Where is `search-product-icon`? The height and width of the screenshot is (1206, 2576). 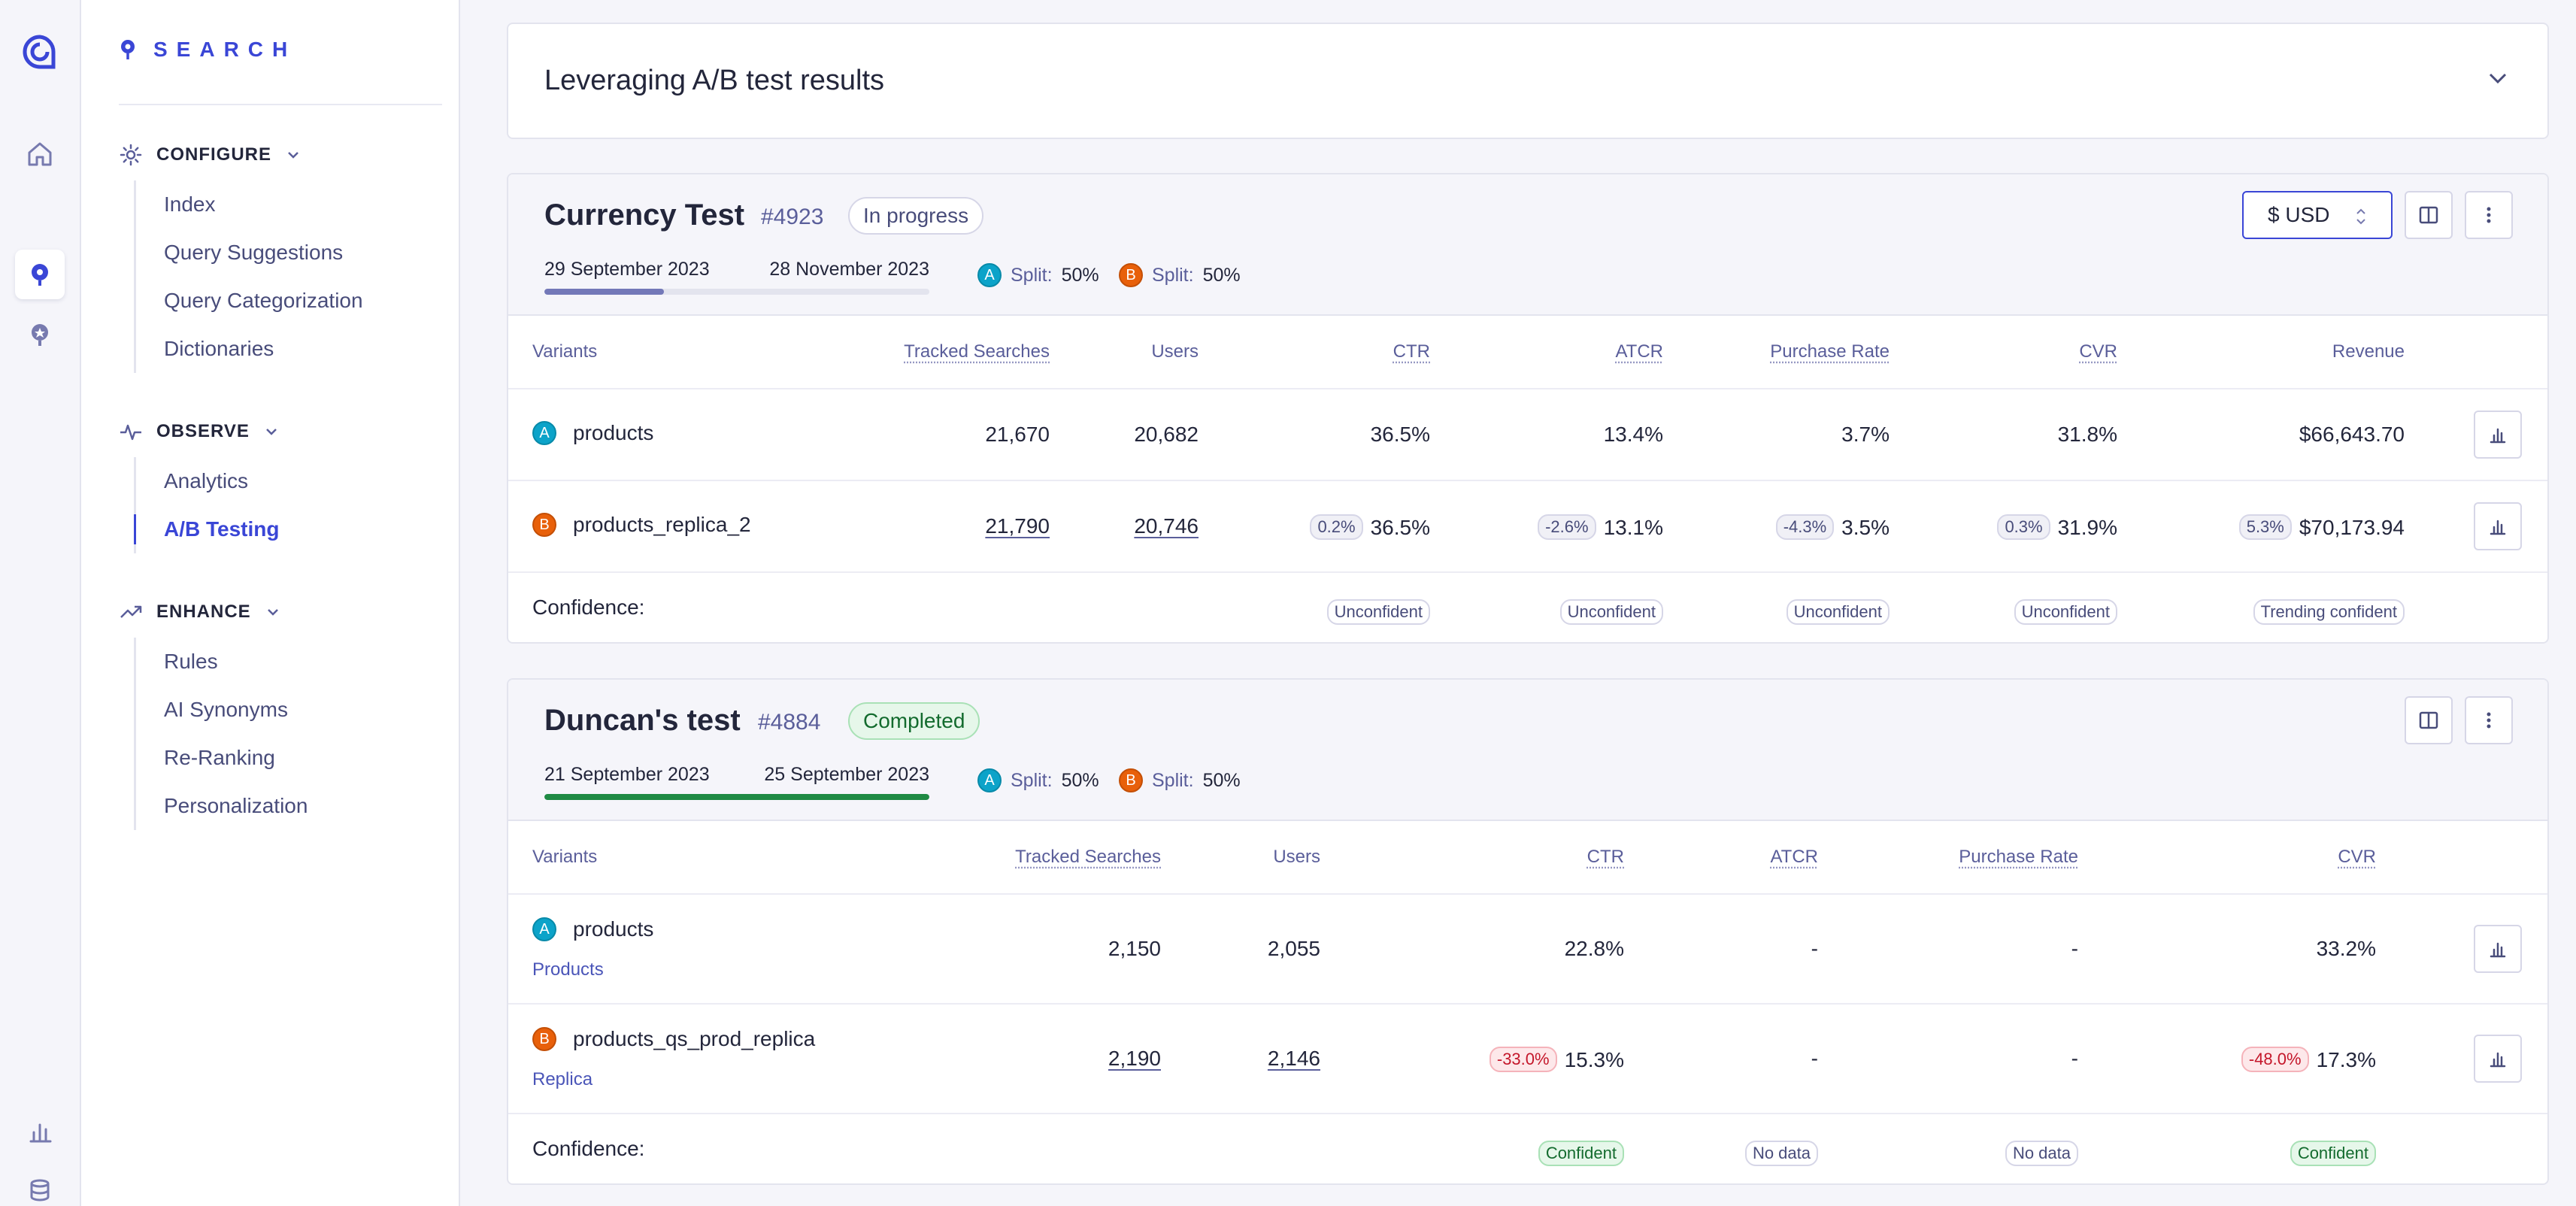 search-product-icon is located at coordinates (40, 274).